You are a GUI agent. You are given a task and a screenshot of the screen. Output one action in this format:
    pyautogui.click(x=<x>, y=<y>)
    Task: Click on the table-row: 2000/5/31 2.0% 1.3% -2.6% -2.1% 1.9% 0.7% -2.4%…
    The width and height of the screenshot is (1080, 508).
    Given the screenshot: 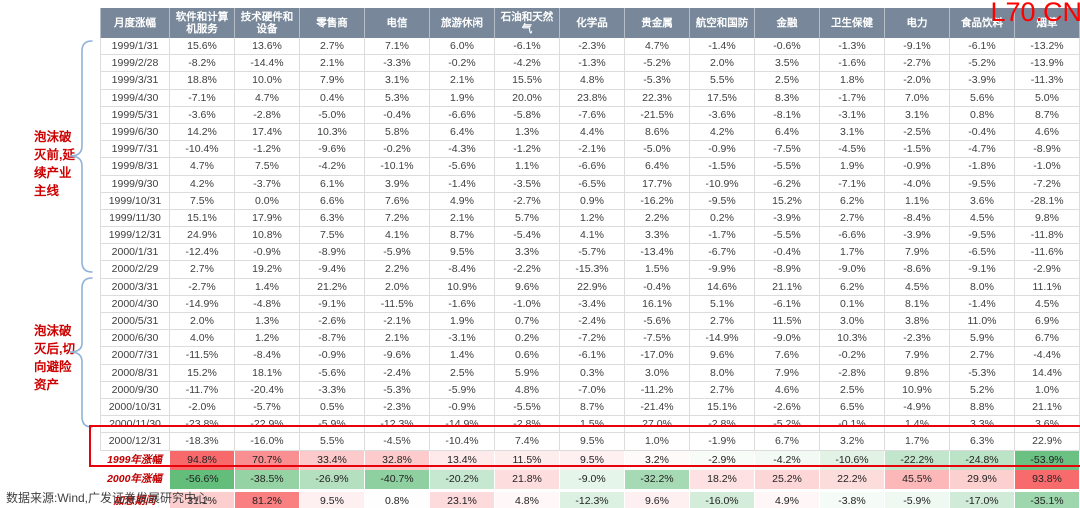 What is the action you would take?
    pyautogui.click(x=590, y=322)
    